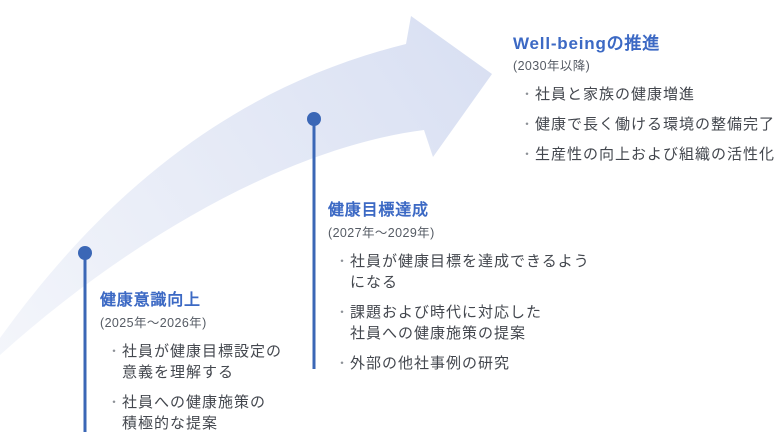 This screenshot has height=434, width=780. I want to click on milestone-period: (2027年〜2029年), so click(381, 233).